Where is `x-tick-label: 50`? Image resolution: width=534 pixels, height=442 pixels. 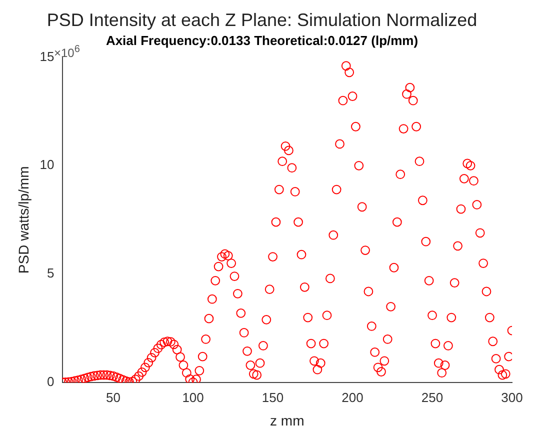
x-tick-label: 50 is located at coordinates (113, 397).